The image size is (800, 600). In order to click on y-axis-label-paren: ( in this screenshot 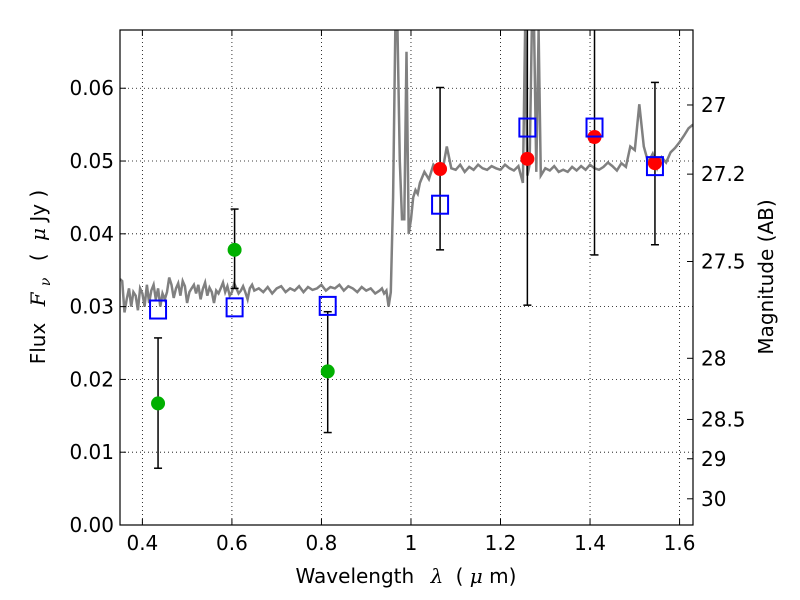, I will do `click(38, 257)`.